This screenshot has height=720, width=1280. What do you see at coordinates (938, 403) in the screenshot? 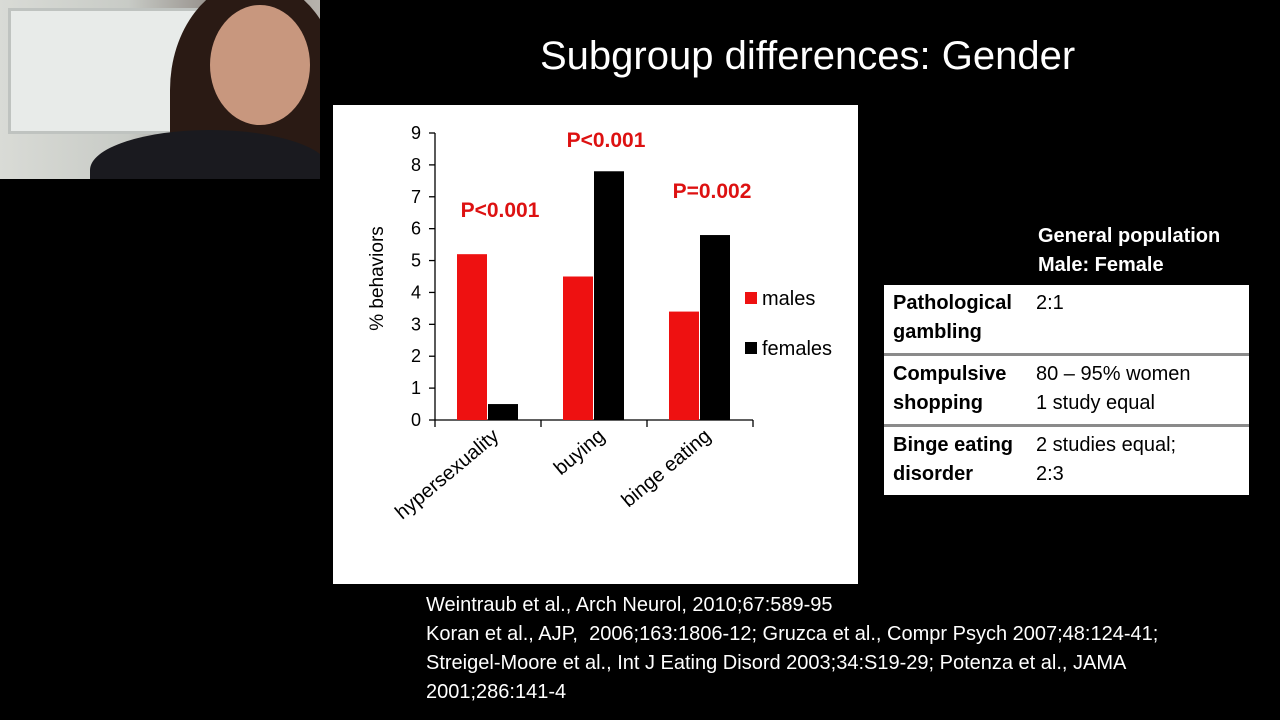
I see `condition-line2: shopping` at bounding box center [938, 403].